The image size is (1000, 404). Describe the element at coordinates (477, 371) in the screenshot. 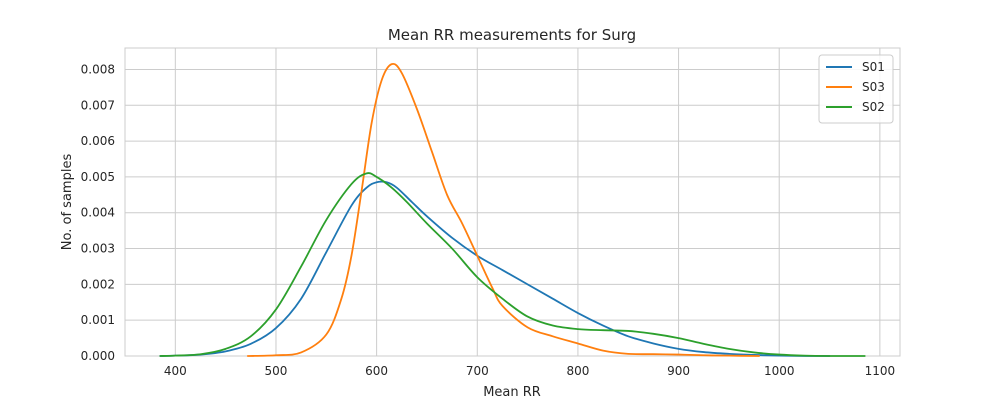

I see `x-tick-label: 700` at that location.